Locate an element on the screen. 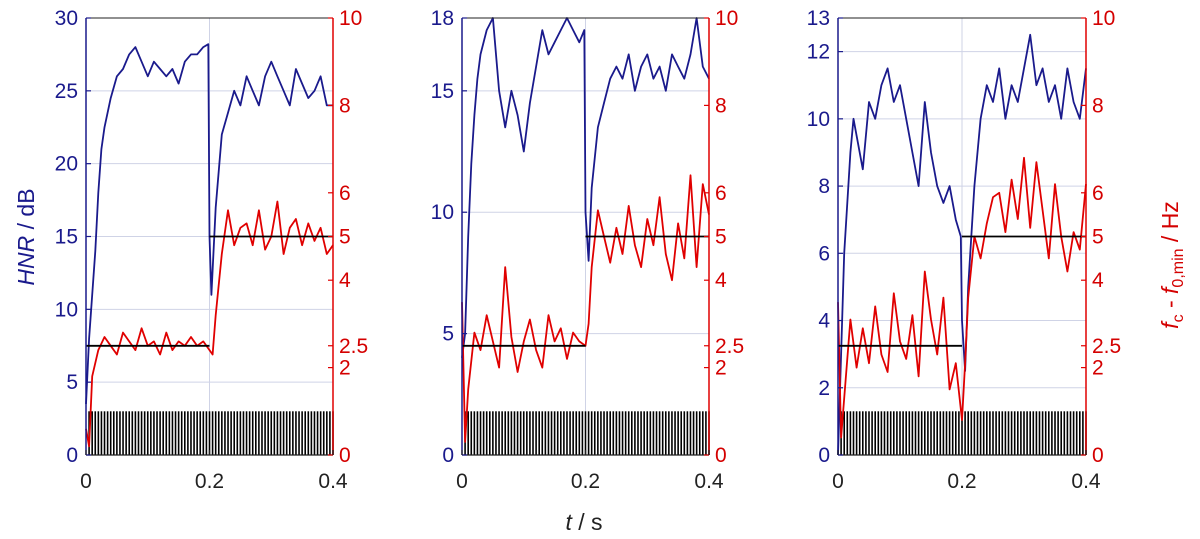 This screenshot has width=1200, height=539. tick-label-left: 6 is located at coordinates (824, 253).